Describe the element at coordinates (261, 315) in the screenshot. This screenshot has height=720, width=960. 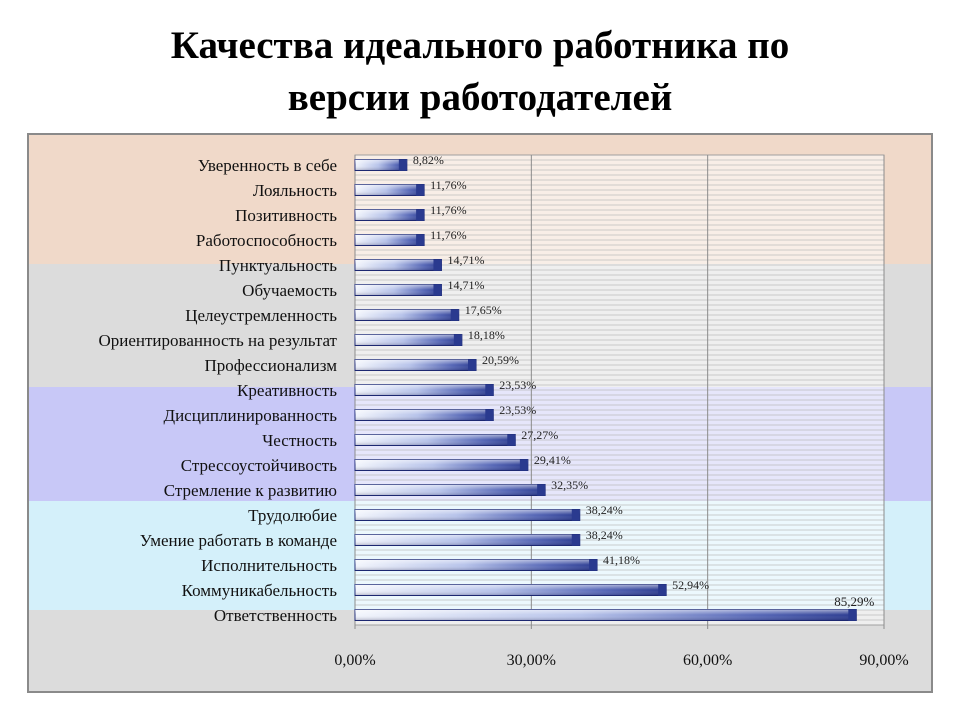
I see `category-label: Целеустремленность` at that location.